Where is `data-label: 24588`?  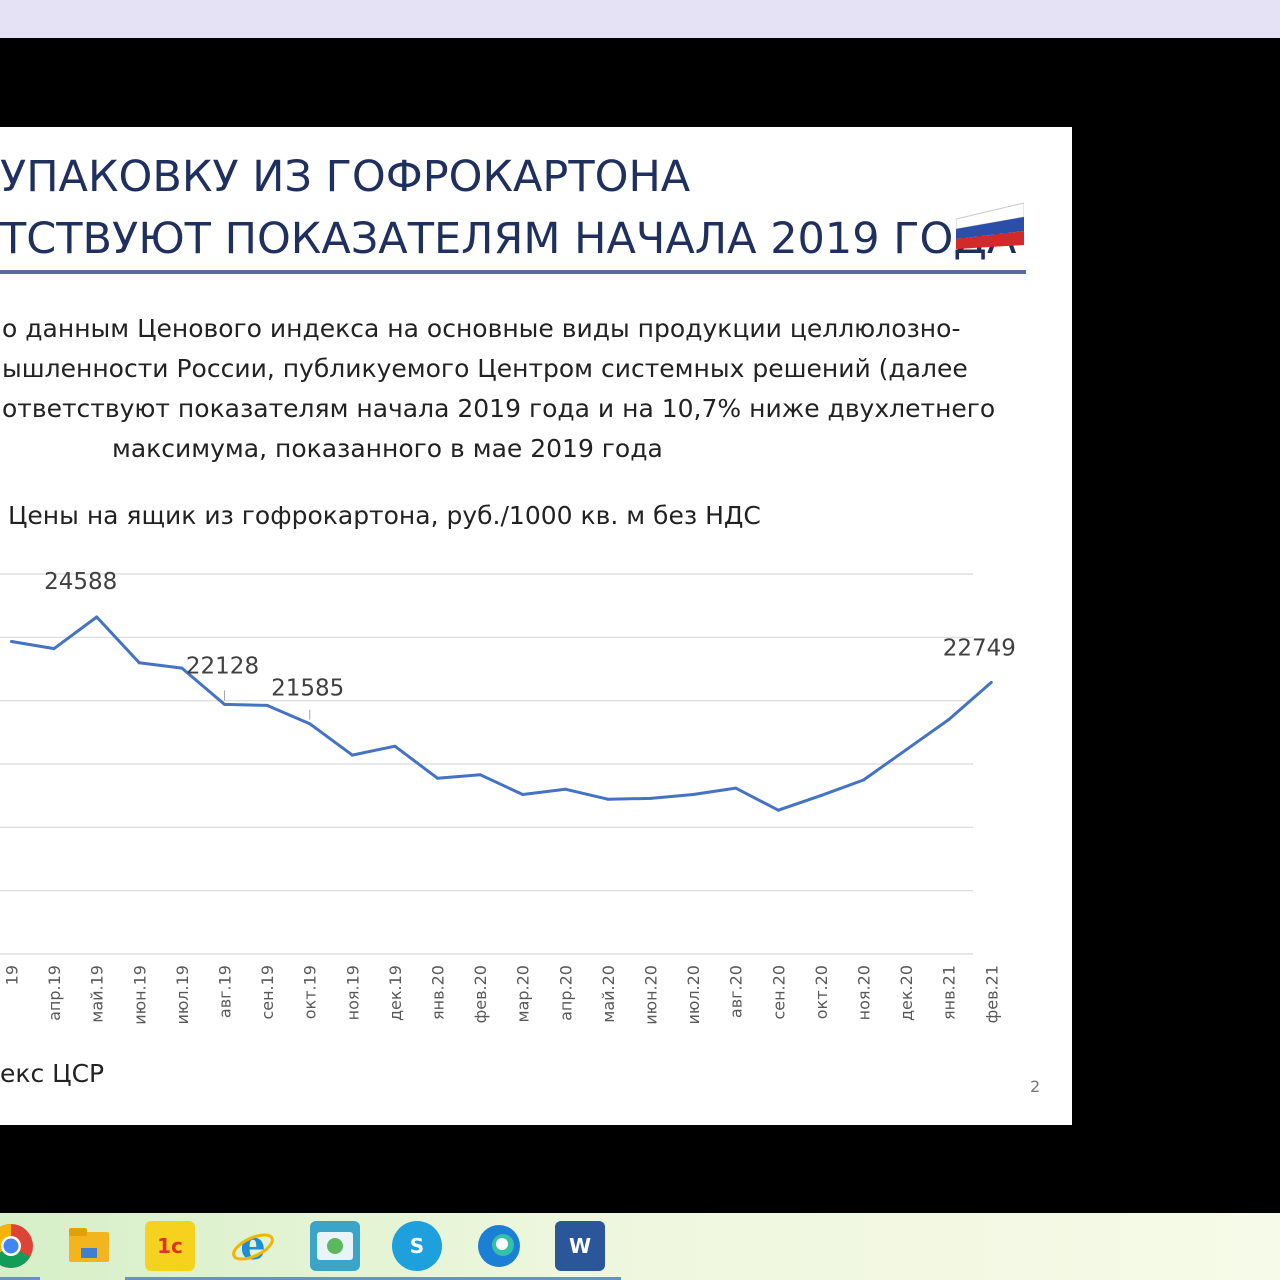 data-label: 24588 is located at coordinates (80, 582).